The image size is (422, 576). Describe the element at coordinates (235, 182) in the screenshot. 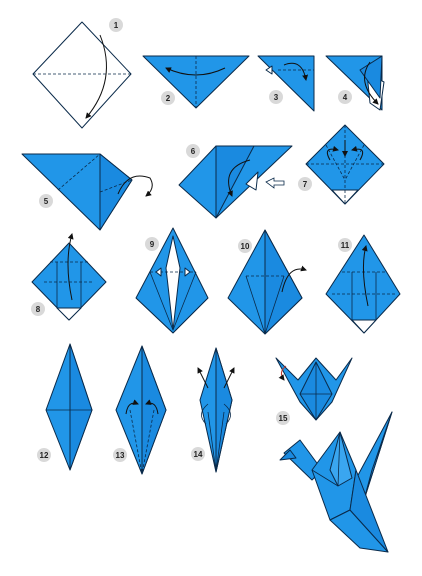

I see `step-6-diagram` at that location.